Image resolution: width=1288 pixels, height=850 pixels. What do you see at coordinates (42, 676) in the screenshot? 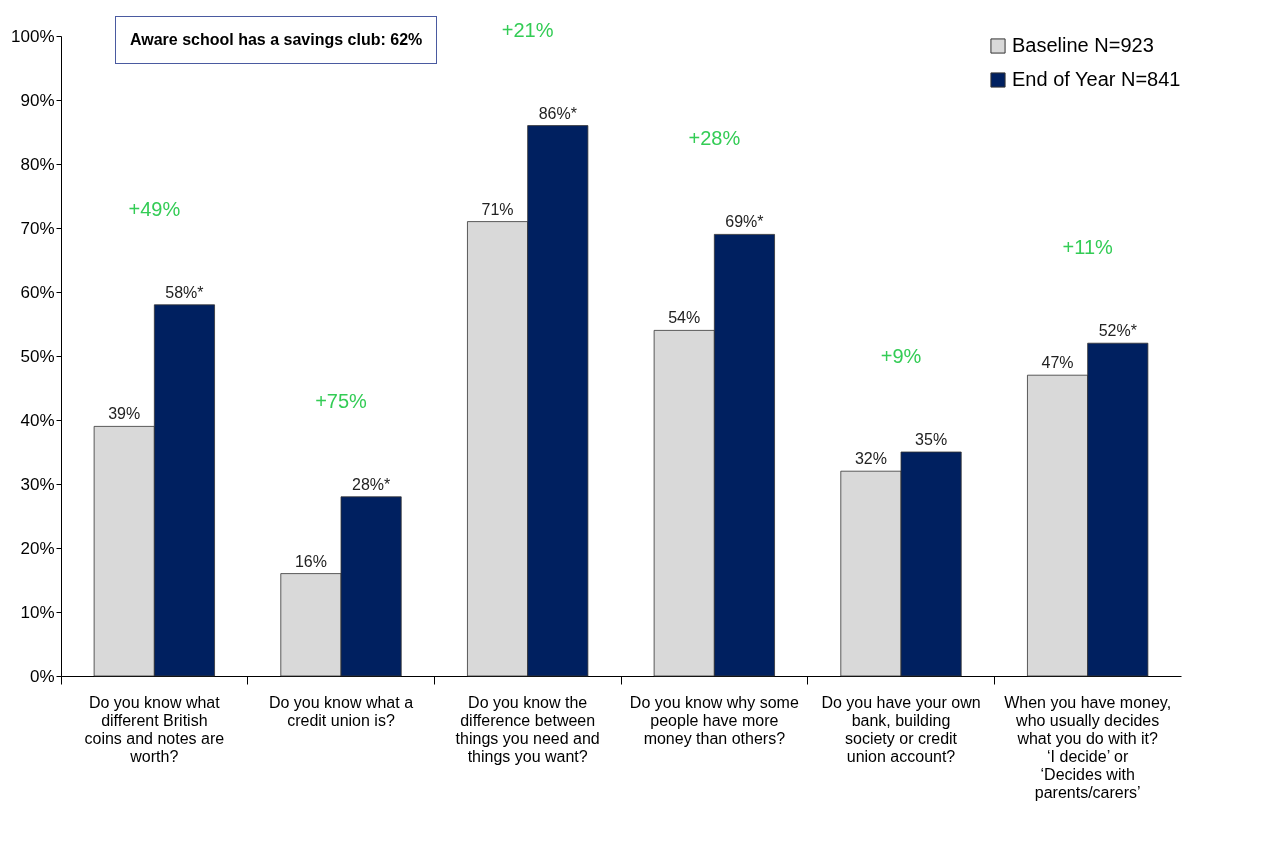
I see `y-tick-label: 0%` at bounding box center [42, 676].